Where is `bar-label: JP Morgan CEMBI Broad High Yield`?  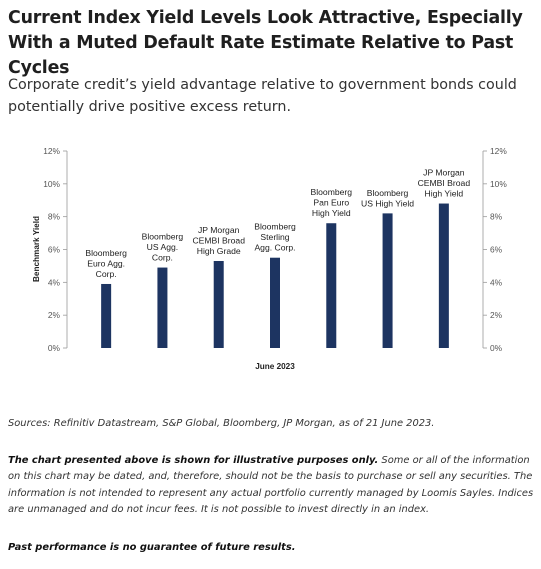 bar-label: JP Morgan CEMBI Broad High Yield is located at coordinates (444, 183).